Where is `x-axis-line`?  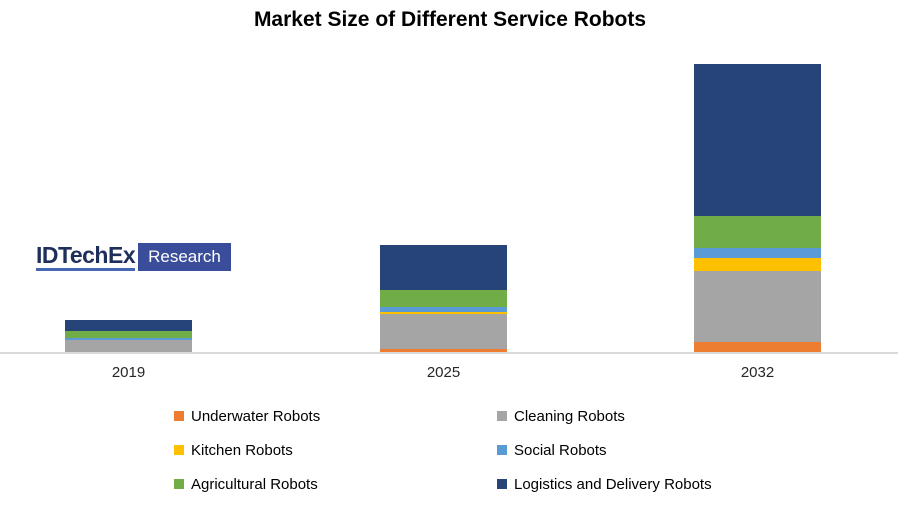 x-axis-line is located at coordinates (449, 353).